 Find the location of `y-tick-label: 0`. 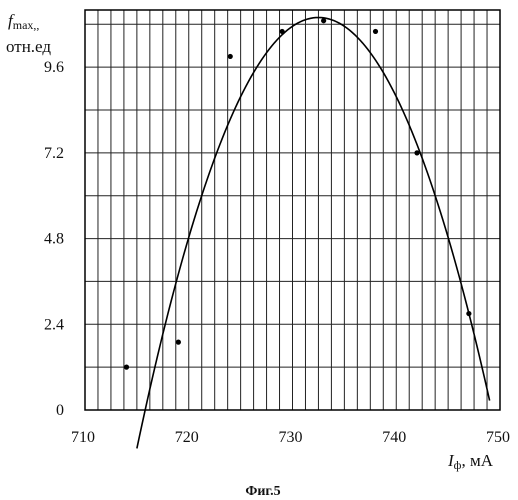

y-tick-label: 0 is located at coordinates (60, 410).